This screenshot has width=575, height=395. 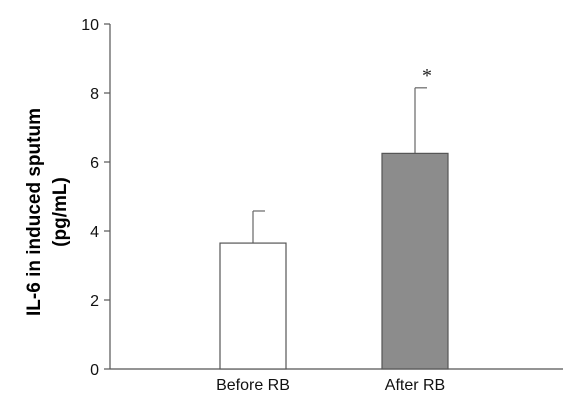 I want to click on y-tick-label: 10, so click(x=90, y=25).